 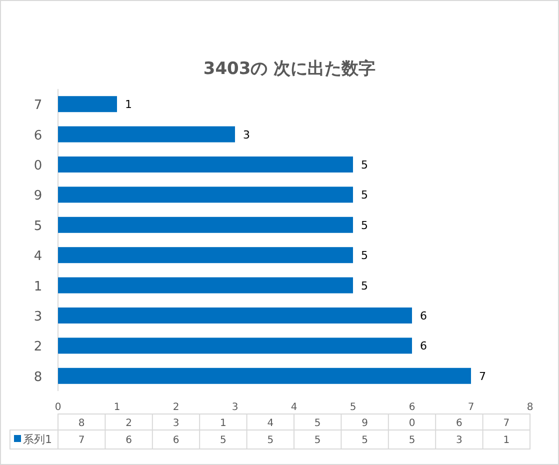 I want to click on y-tick-label: 5, so click(x=38, y=226).